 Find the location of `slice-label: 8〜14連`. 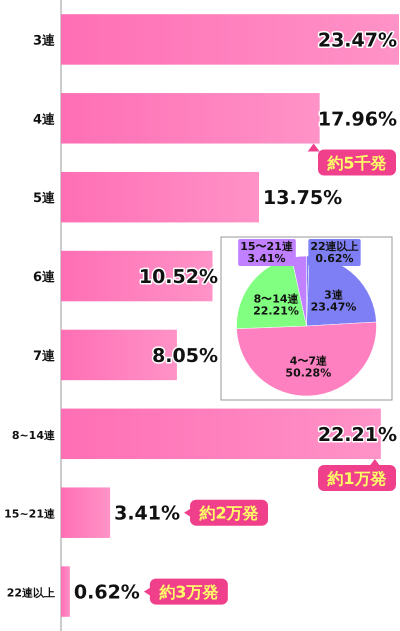

slice-label: 8〜14連 is located at coordinates (277, 299).